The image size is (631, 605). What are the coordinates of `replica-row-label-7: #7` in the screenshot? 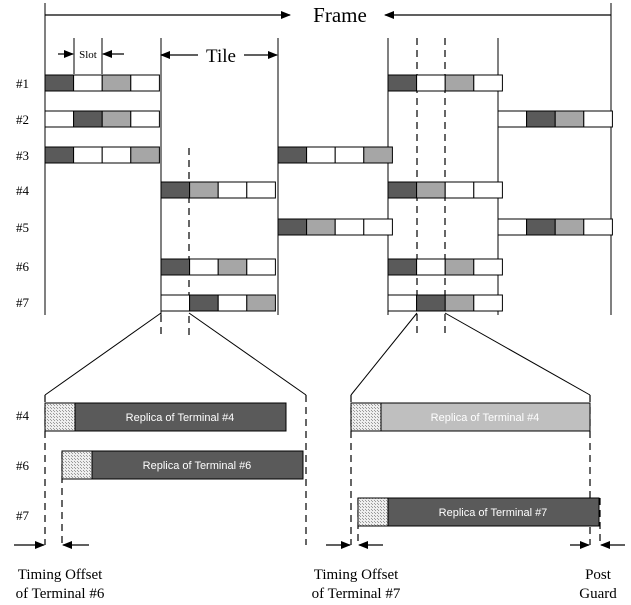 It's located at (23, 515).